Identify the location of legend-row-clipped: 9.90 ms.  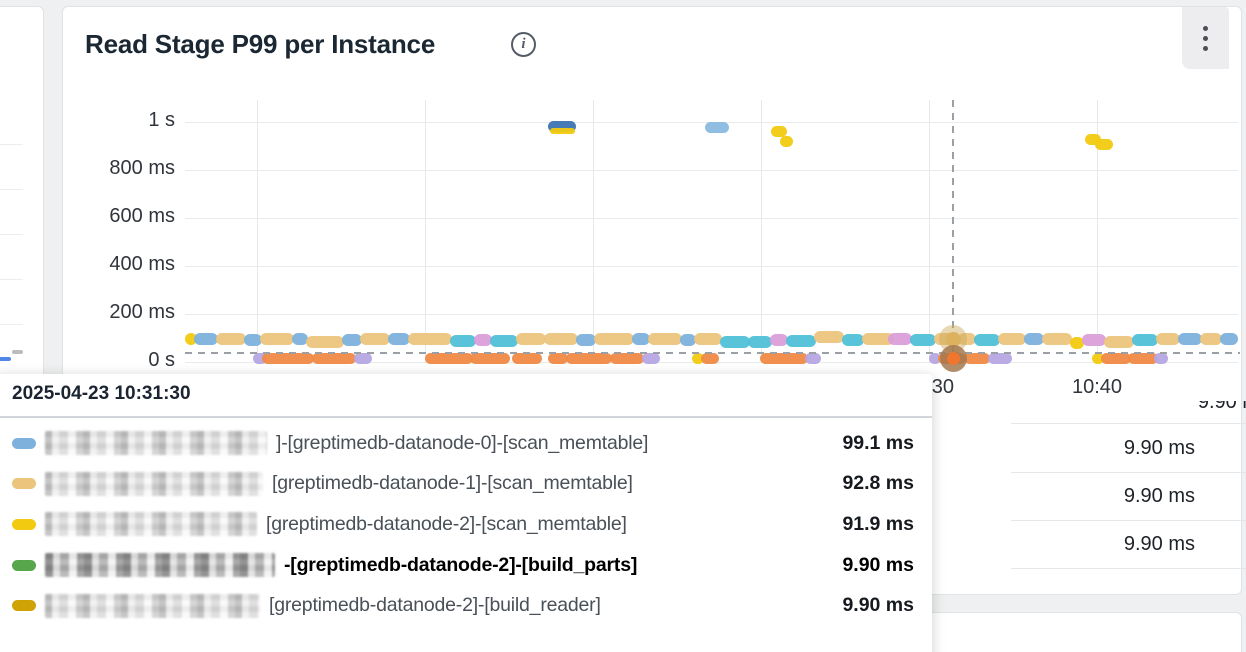
(1221, 407).